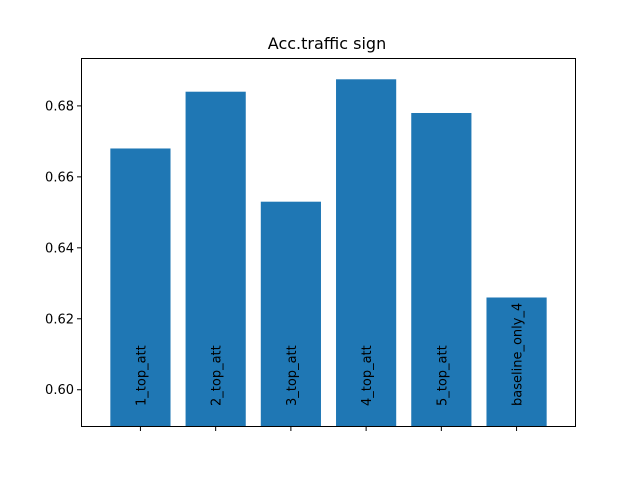  What do you see at coordinates (290, 314) in the screenshot?
I see `bar-3_top_att` at bounding box center [290, 314].